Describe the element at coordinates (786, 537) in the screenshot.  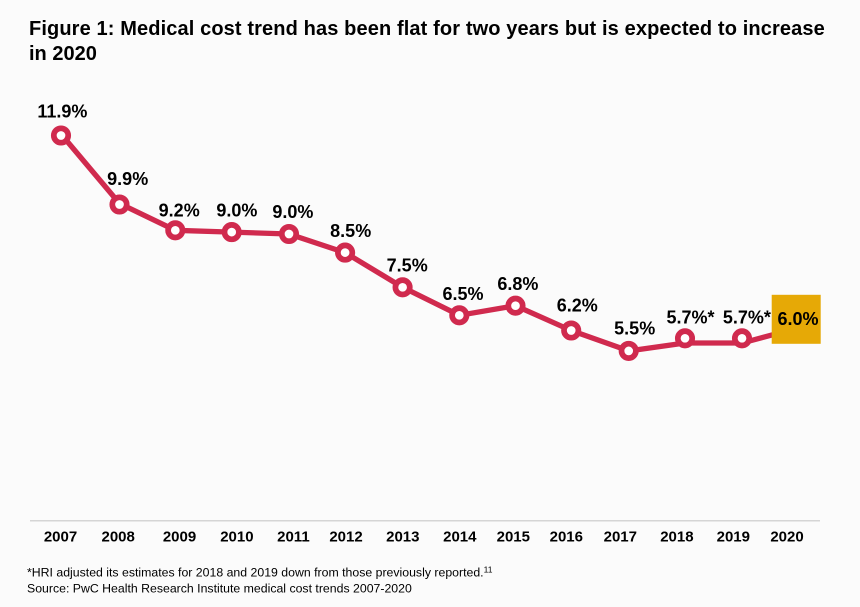
I see `svg-text: 2020` at that location.